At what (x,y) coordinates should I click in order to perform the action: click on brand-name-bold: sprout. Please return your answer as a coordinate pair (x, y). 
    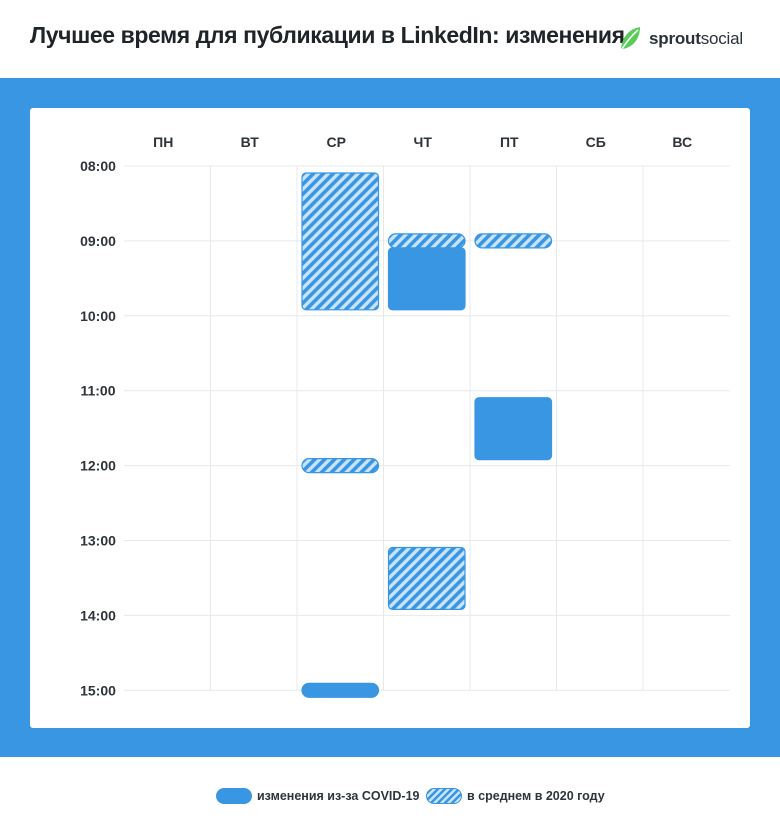
    Looking at the image, I should click on (675, 38).